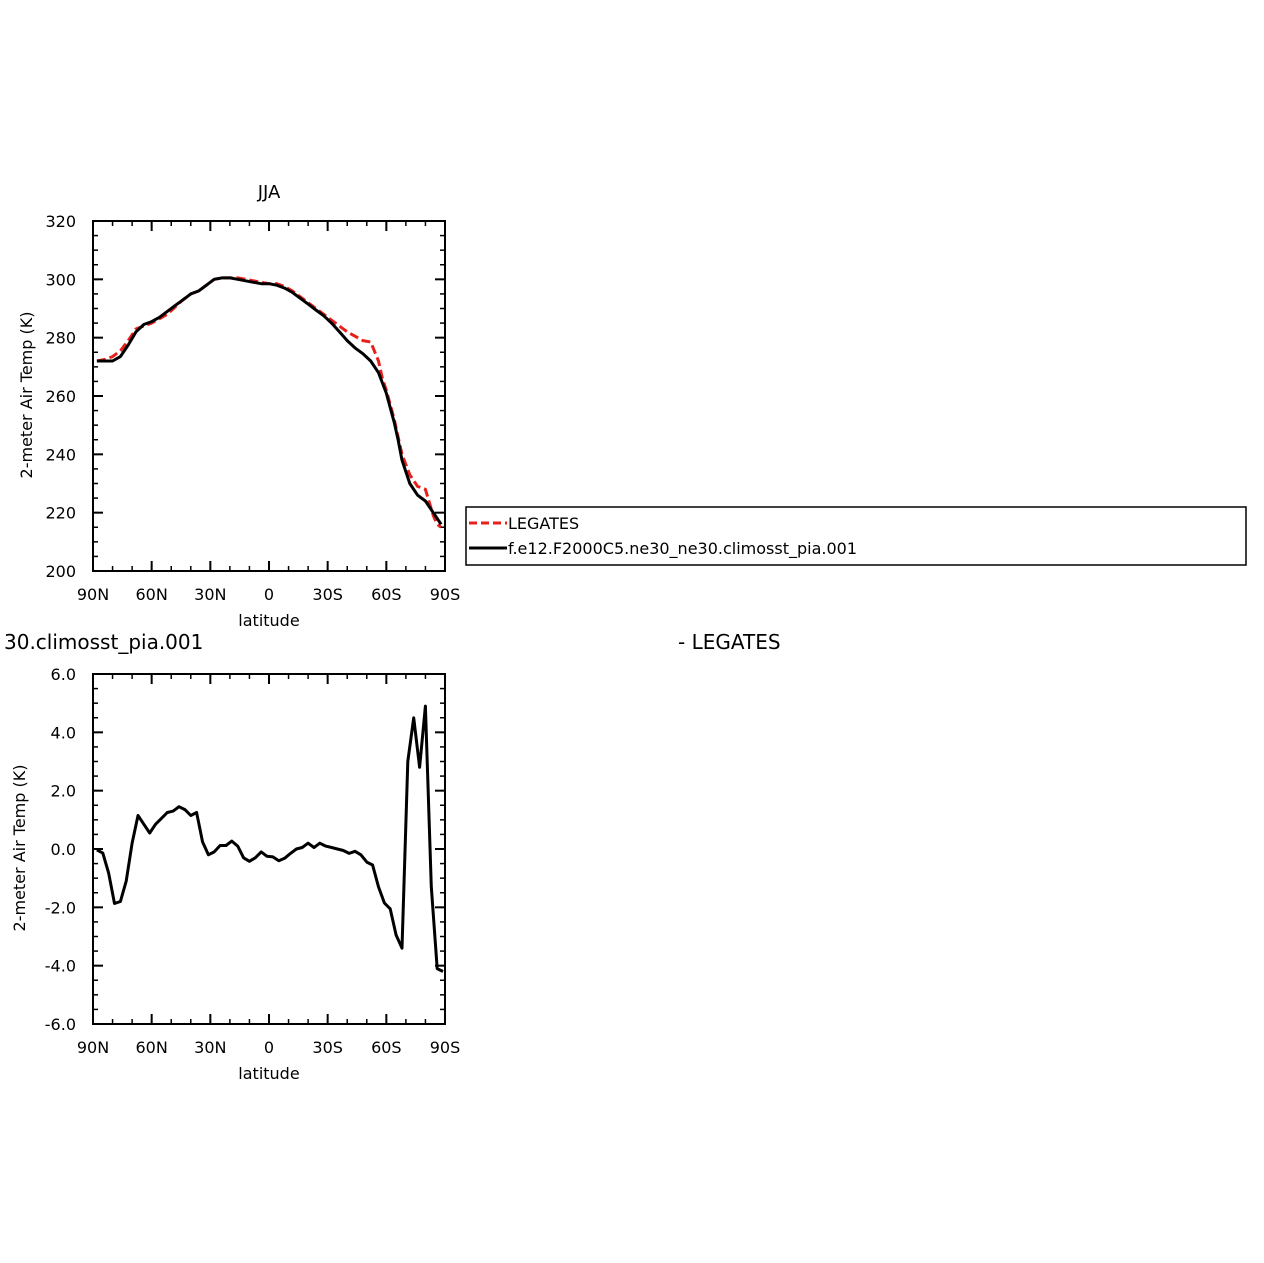 Image resolution: width=1264 pixels, height=1263 pixels. I want to click on top-x-tick-label: 60N, so click(152, 594).